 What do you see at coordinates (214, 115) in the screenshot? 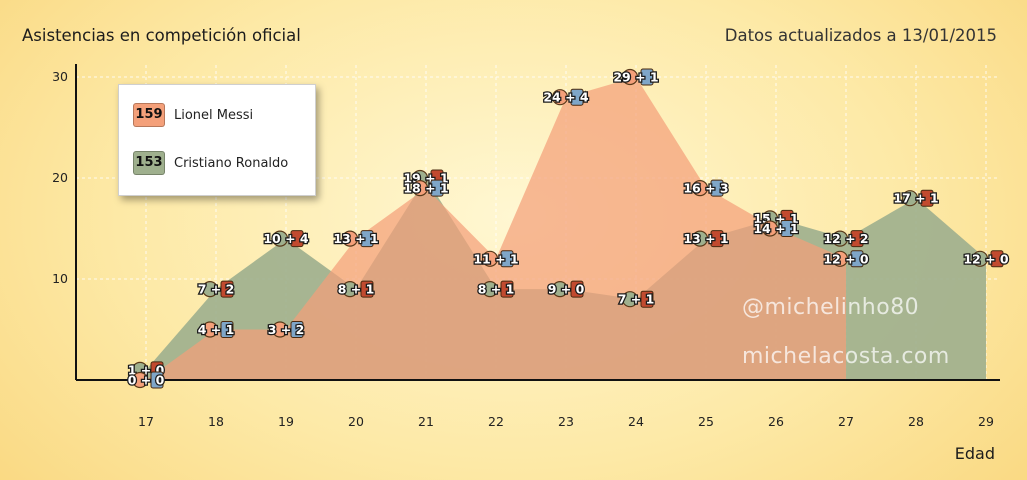
I see `legend-label-messi: Lionel Messi` at bounding box center [214, 115].